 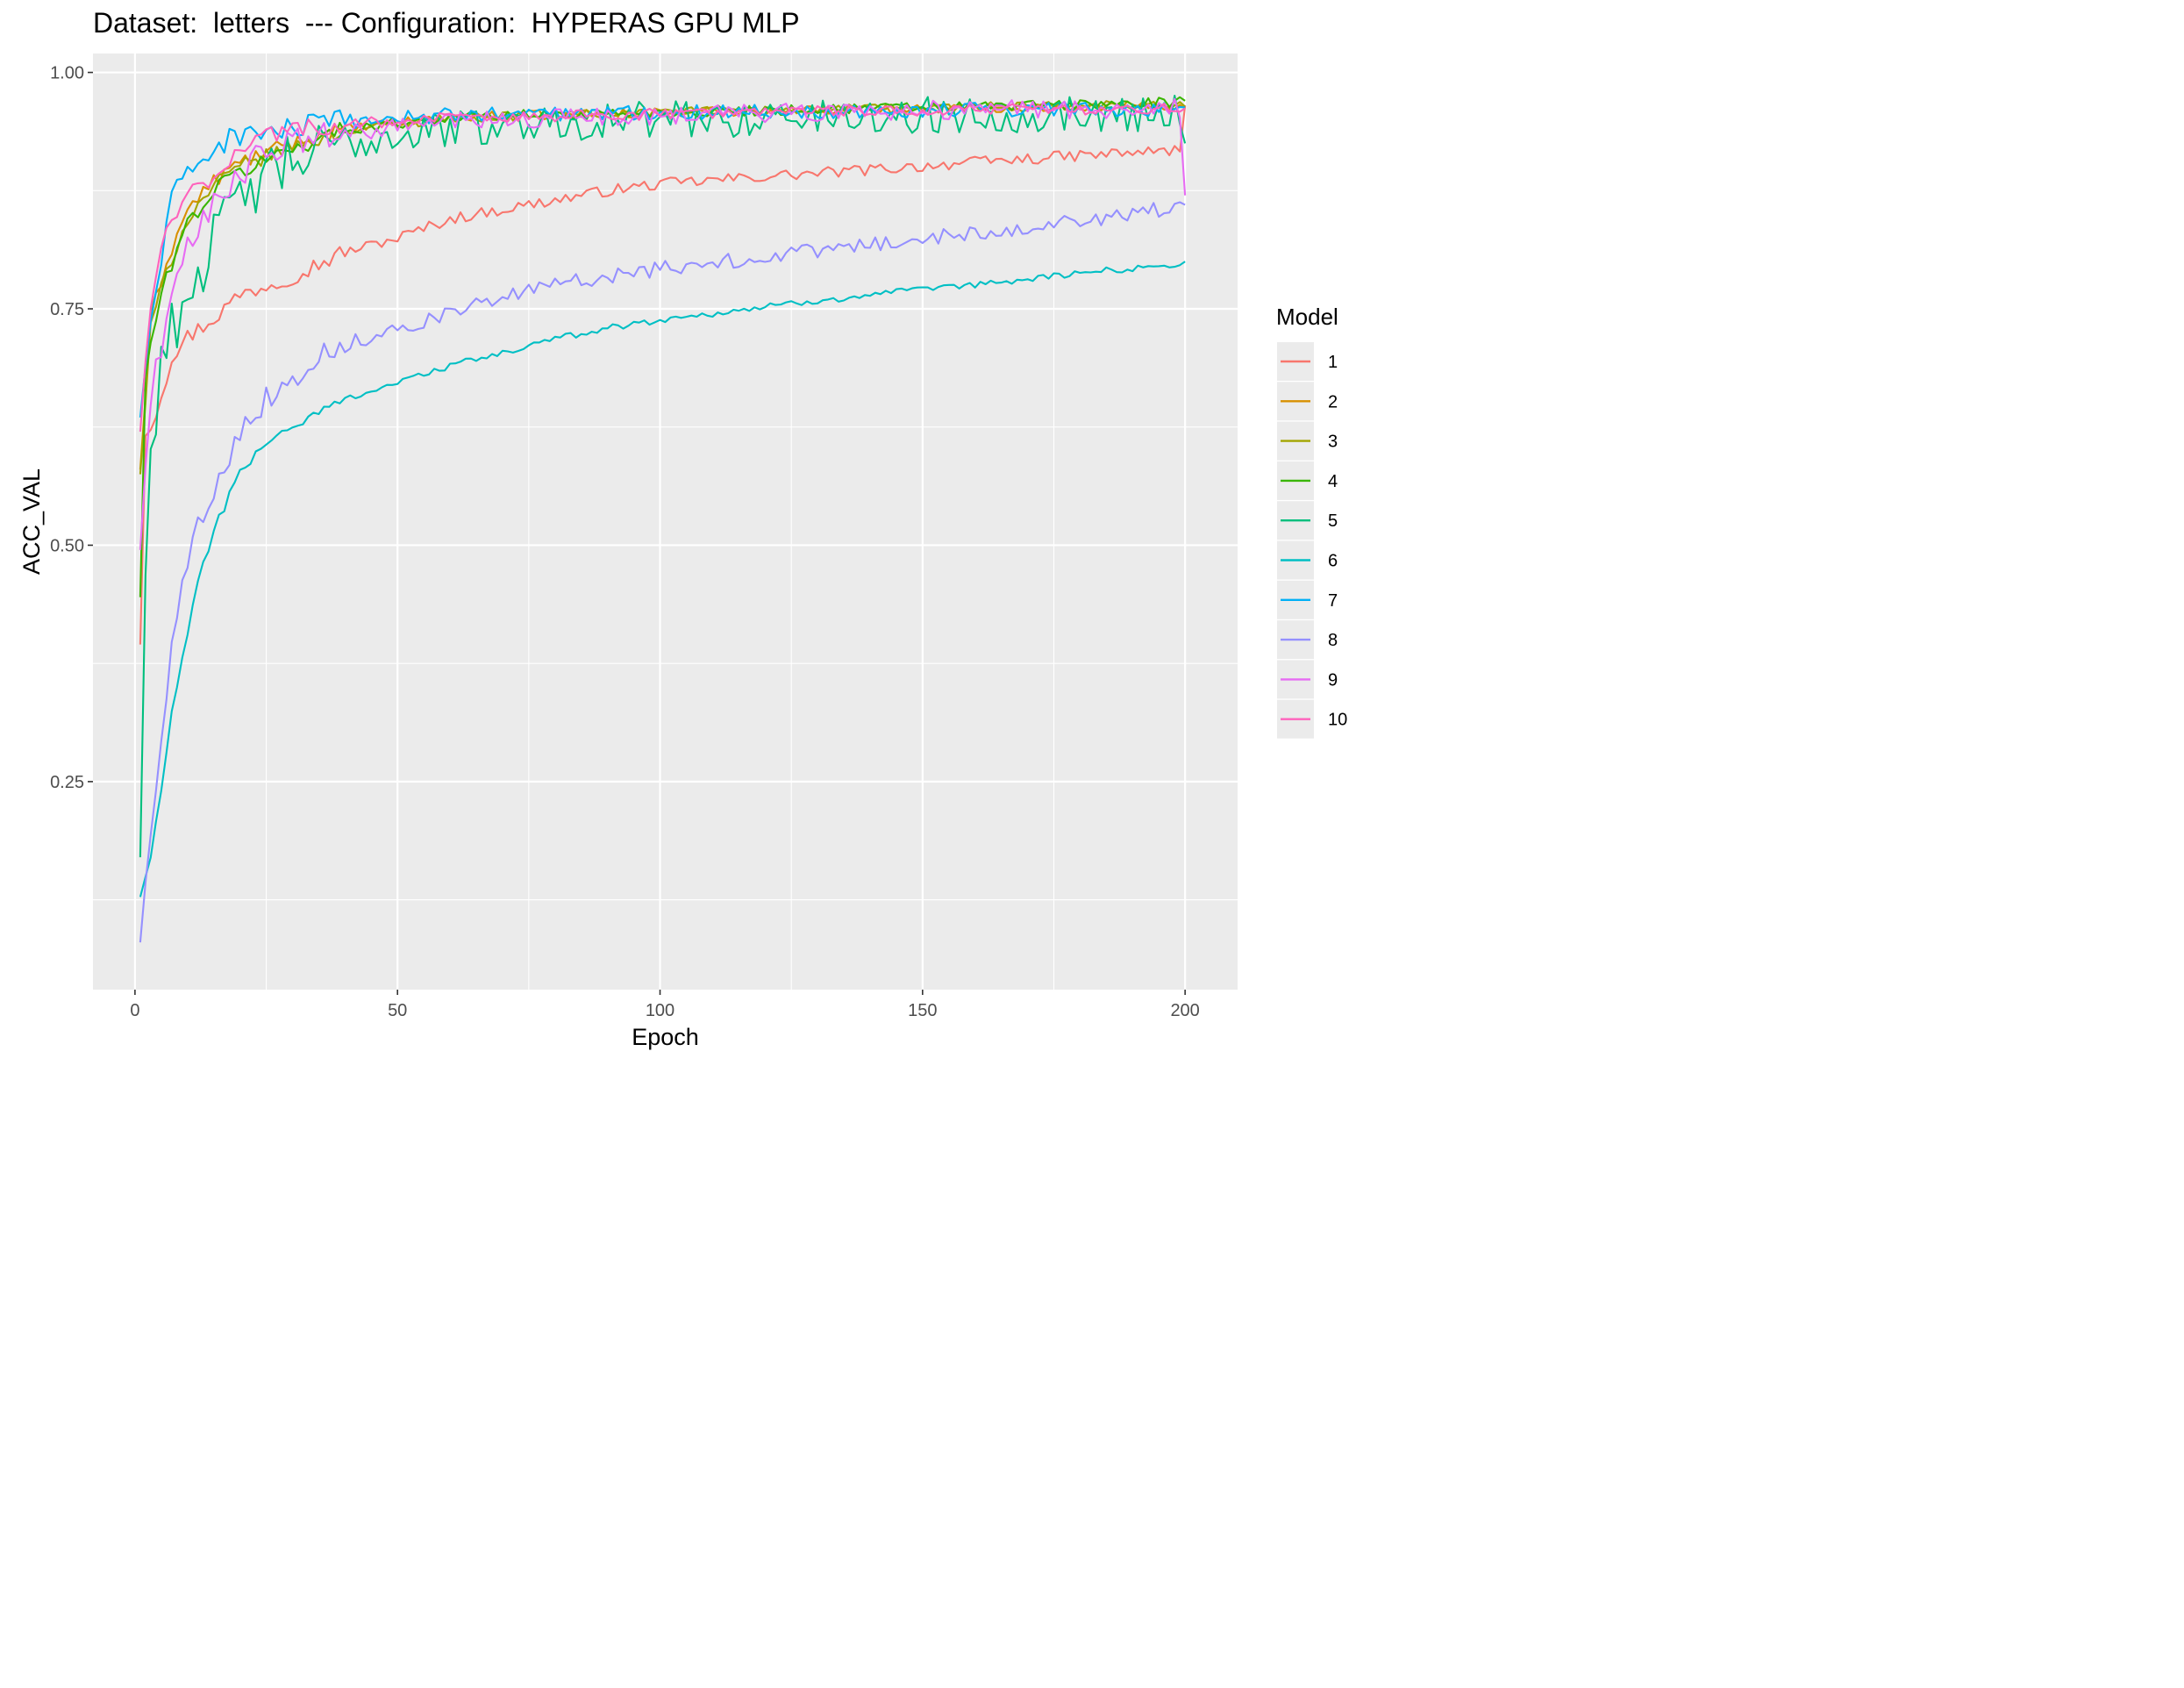 What do you see at coordinates (67, 309) in the screenshot?
I see `y-tick-label: 0.75` at bounding box center [67, 309].